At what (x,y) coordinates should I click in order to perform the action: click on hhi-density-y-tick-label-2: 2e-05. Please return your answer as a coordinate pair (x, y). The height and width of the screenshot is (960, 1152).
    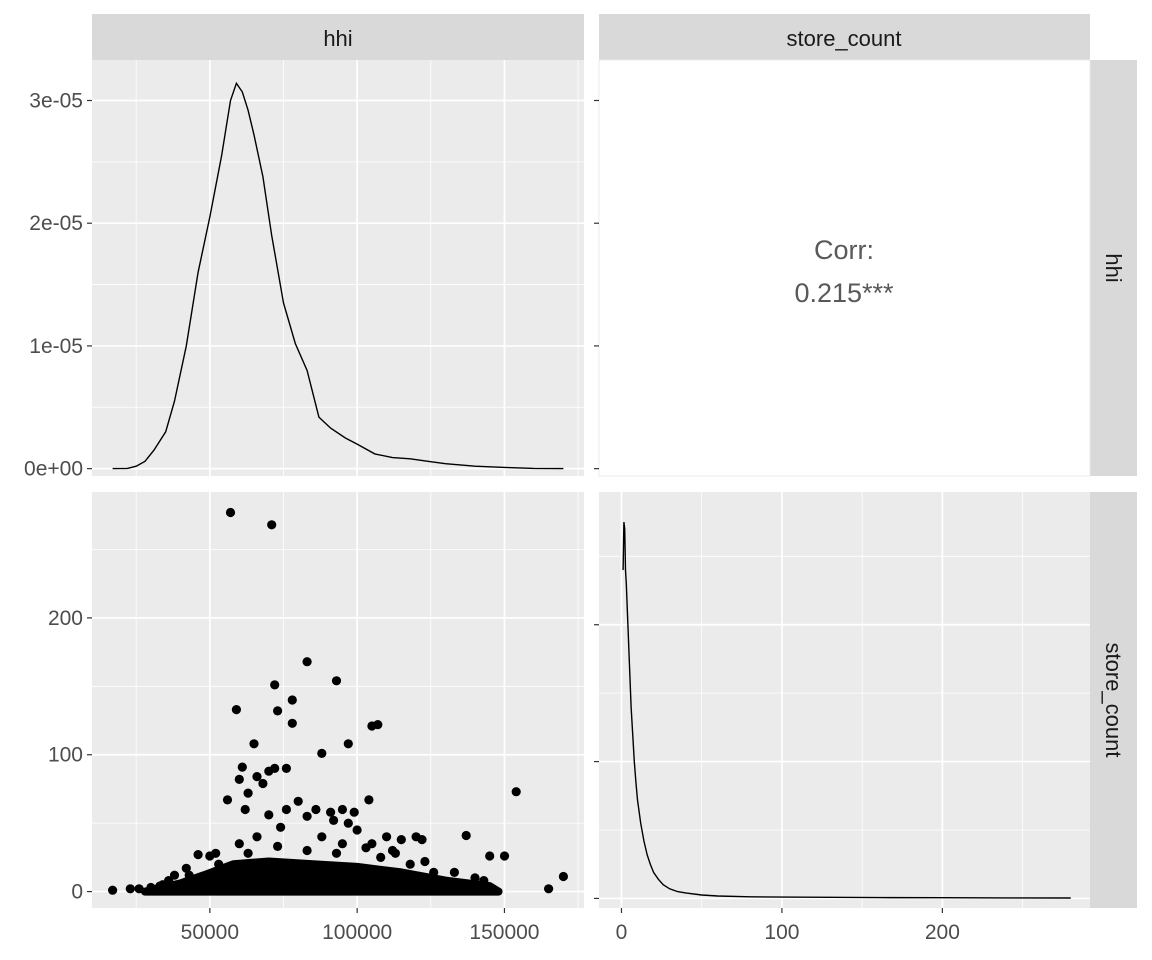
    Looking at the image, I should click on (56, 223).